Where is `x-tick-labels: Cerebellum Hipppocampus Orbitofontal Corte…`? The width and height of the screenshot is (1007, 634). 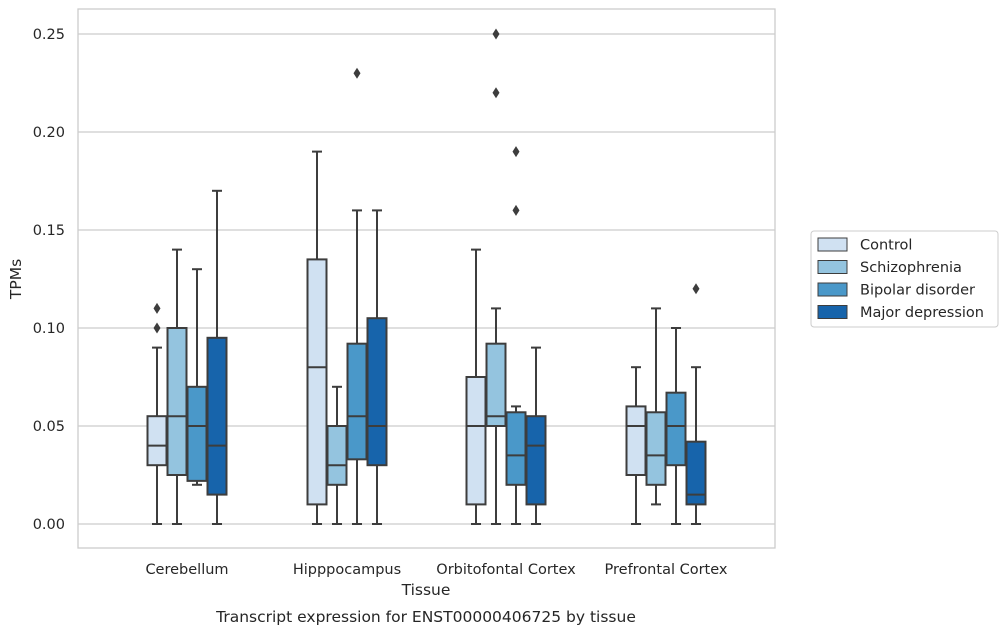 x-tick-labels: Cerebellum Hipppocampus Orbitofontal Corte… is located at coordinates (436, 570).